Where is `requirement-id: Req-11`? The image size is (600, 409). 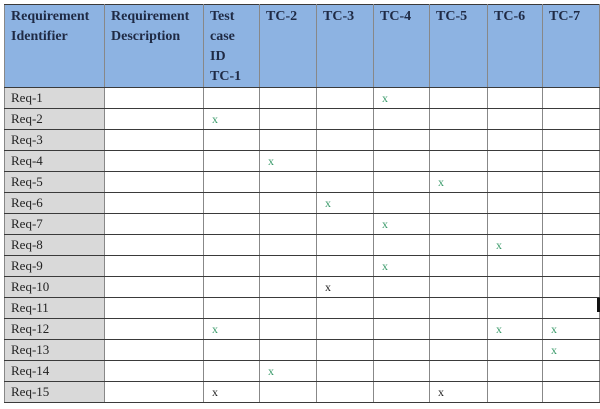
requirement-id: Req-11 is located at coordinates (54, 308).